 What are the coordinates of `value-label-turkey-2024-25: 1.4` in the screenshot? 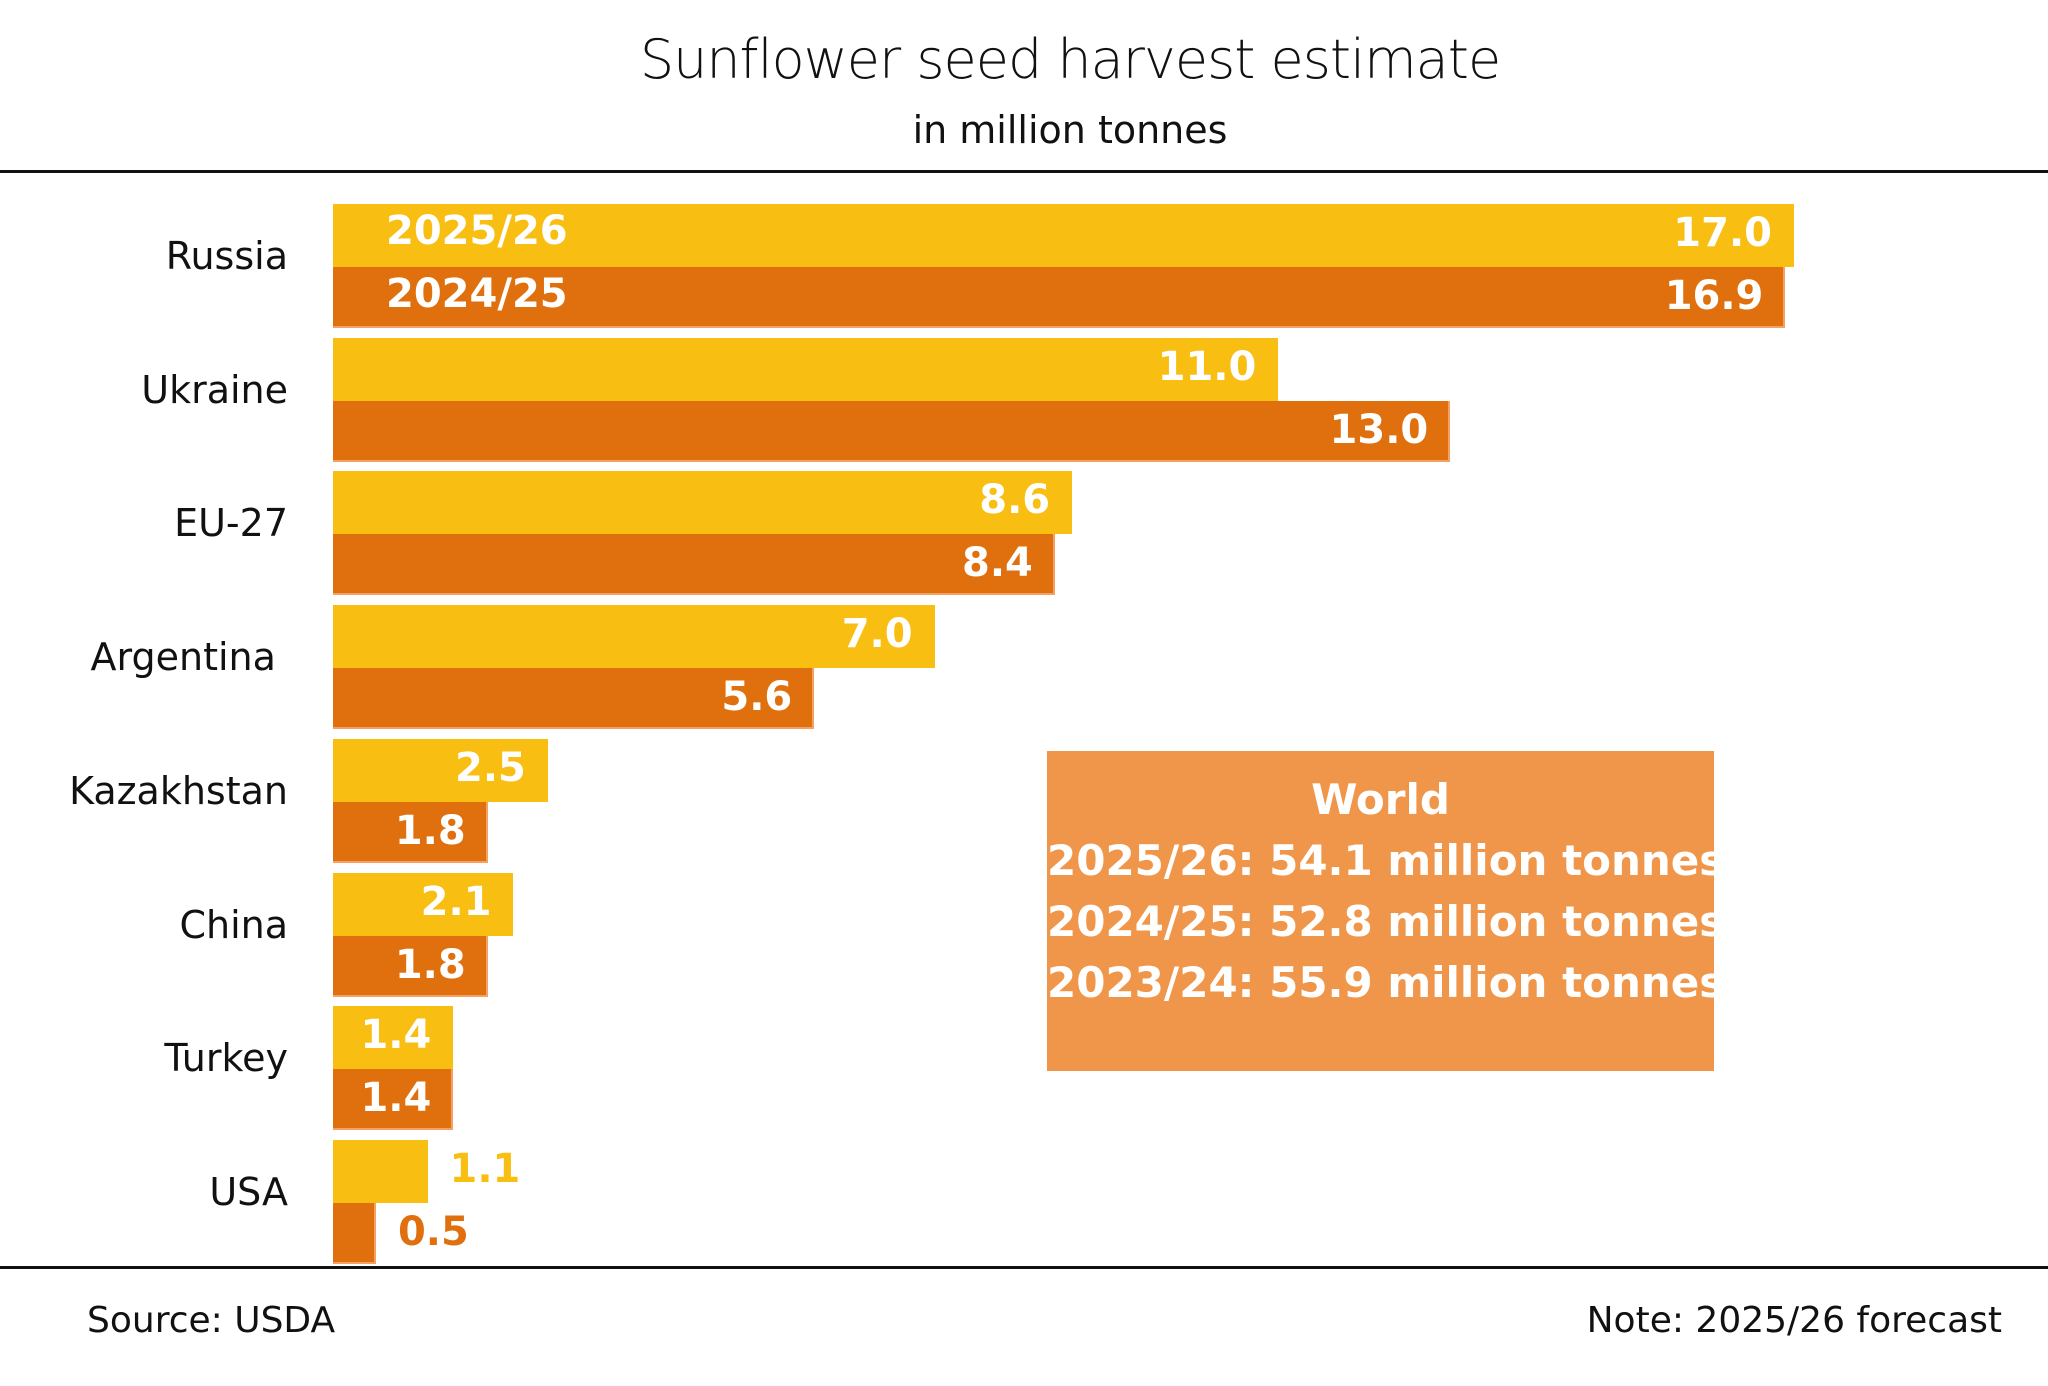 It's located at (396, 1098).